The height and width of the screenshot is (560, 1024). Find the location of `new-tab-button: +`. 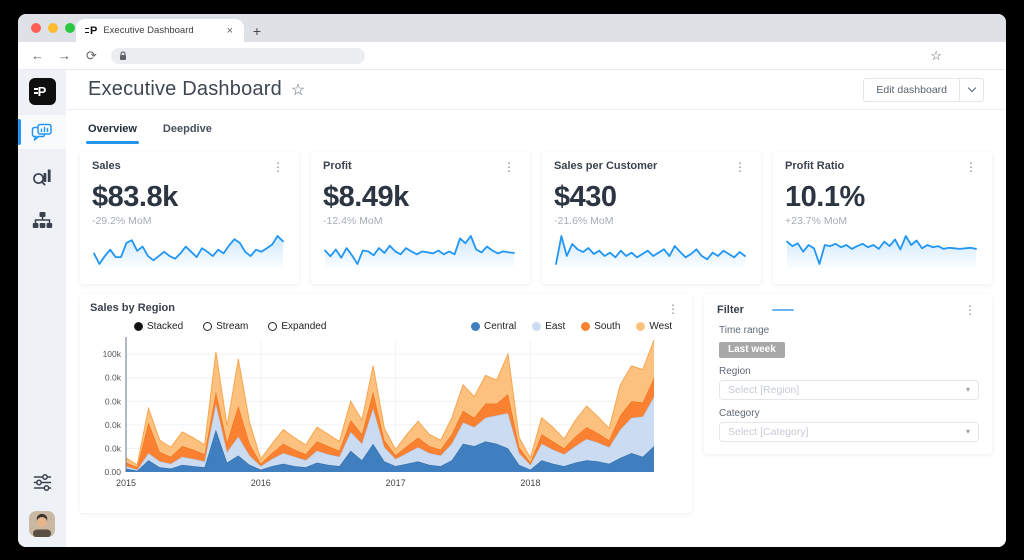

new-tab-button: + is located at coordinates (257, 30).